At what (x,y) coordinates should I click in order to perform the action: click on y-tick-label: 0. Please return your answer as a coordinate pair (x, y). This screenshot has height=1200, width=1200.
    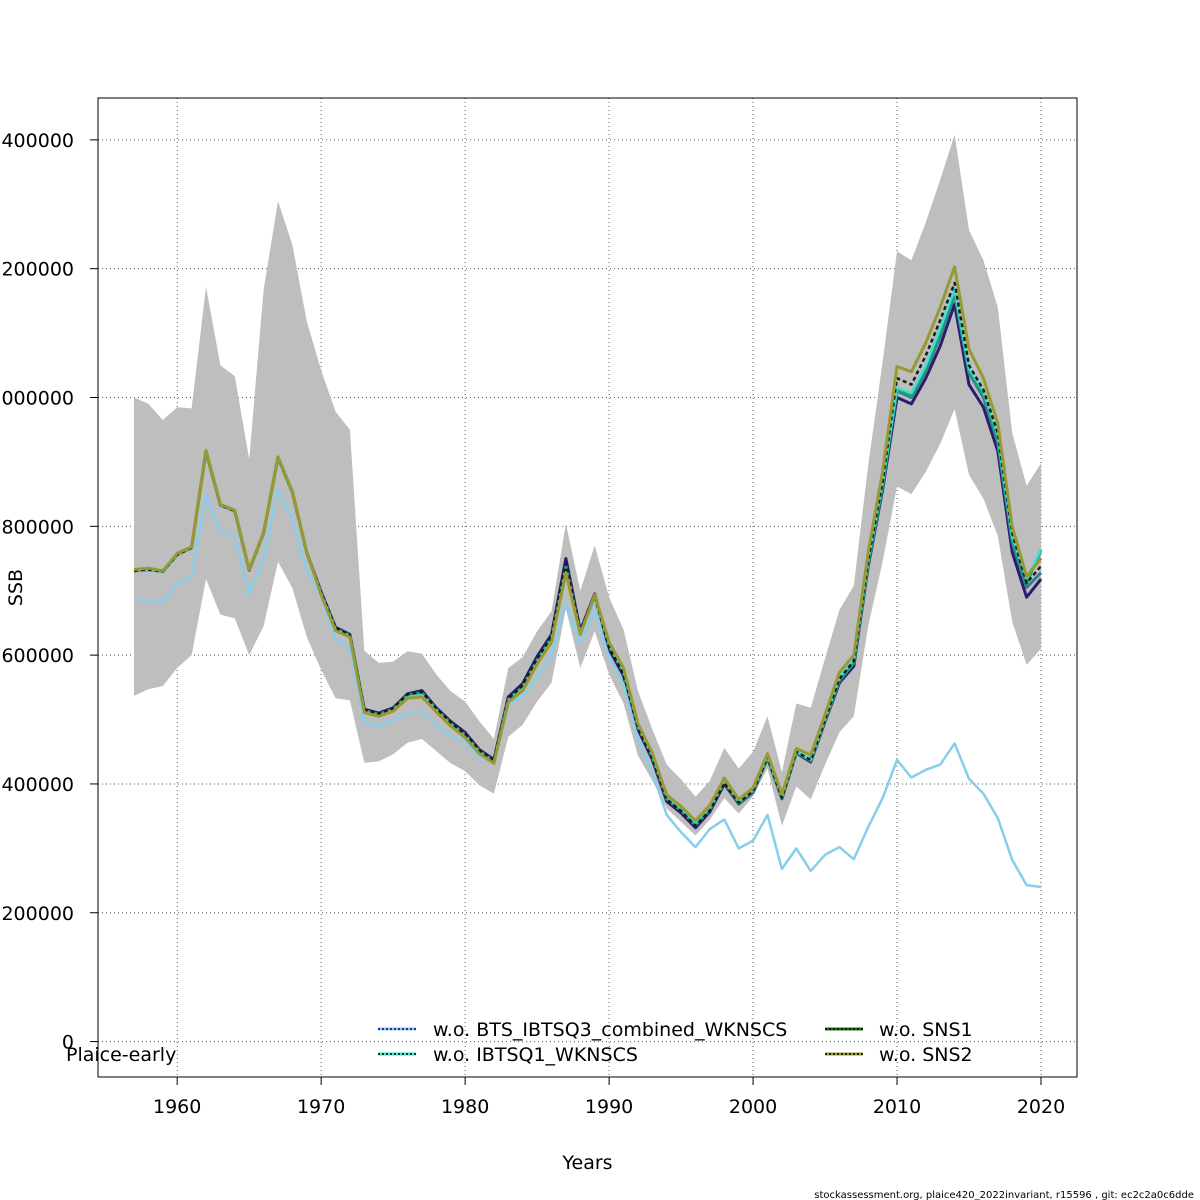
    Looking at the image, I should click on (68, 1043).